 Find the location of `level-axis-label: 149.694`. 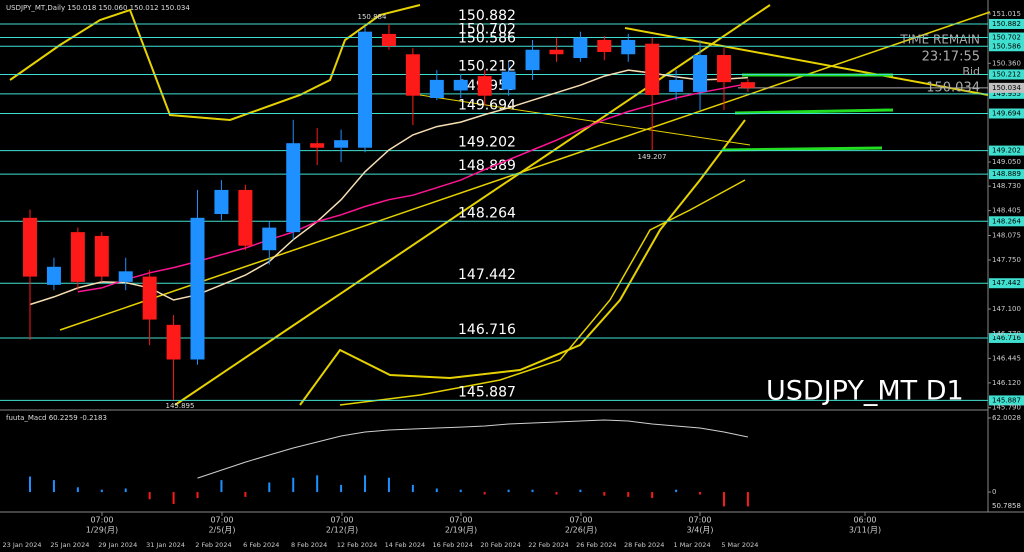

level-axis-label: 149.694 is located at coordinates (1006, 114).